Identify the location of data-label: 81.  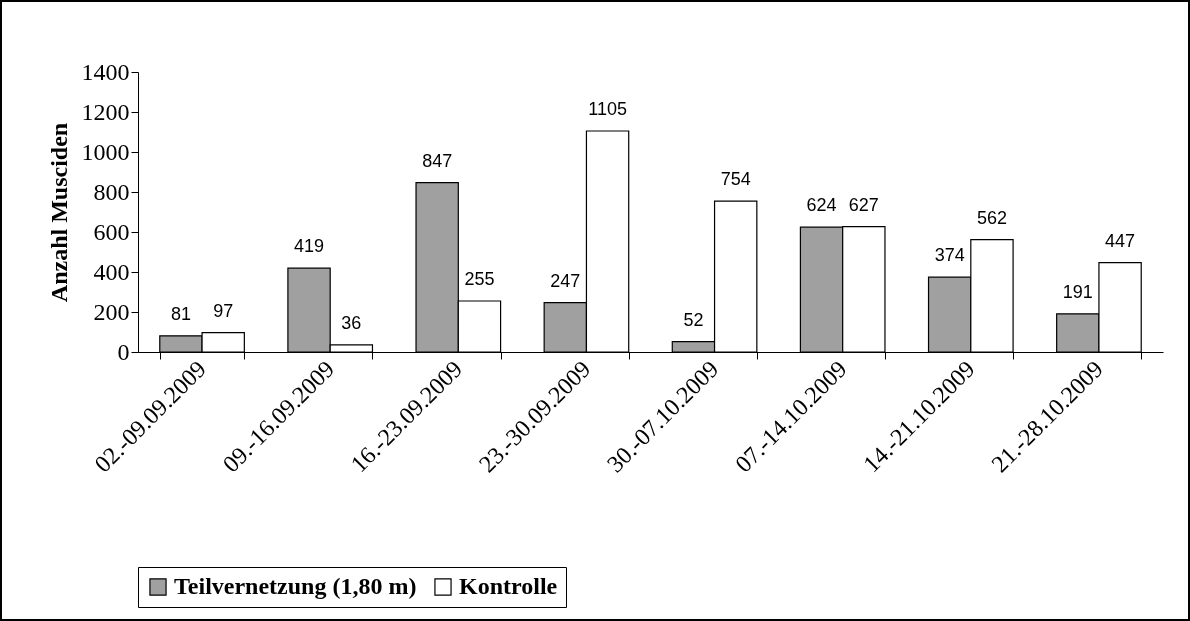
(180, 313).